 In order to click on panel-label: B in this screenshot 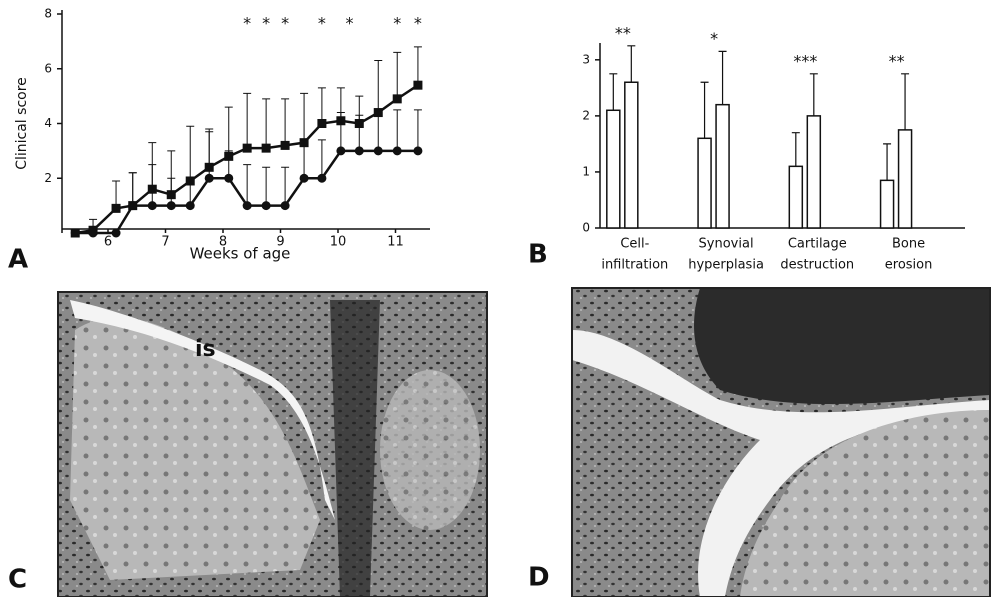, I will do `click(538, 255)`.